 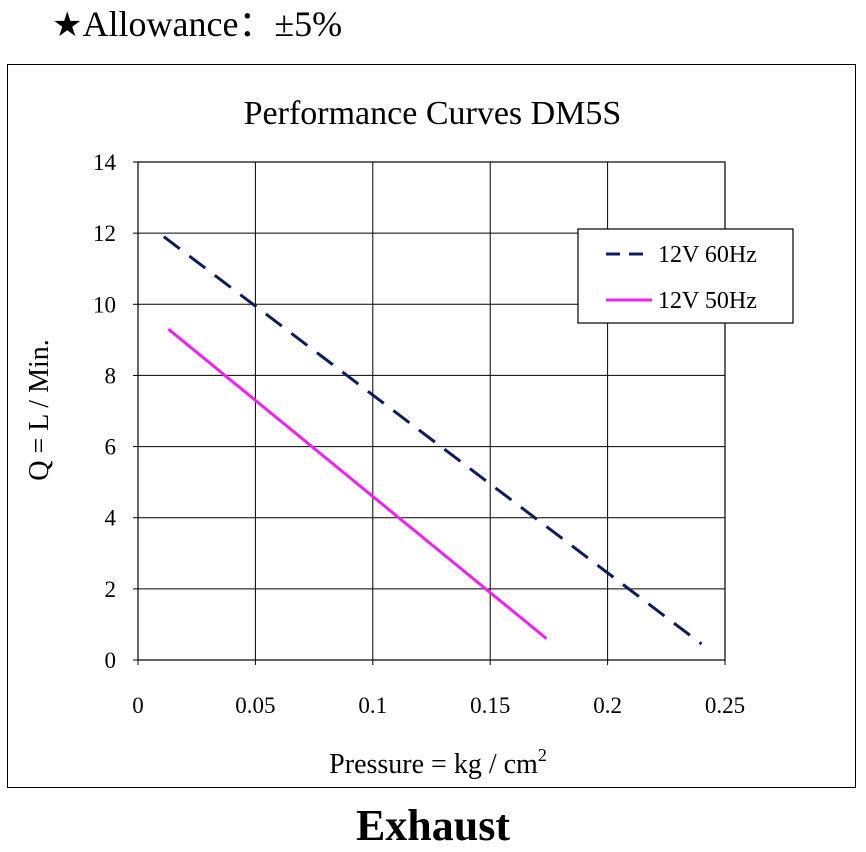 I want to click on y-tick-label: 12, so click(x=104, y=233).